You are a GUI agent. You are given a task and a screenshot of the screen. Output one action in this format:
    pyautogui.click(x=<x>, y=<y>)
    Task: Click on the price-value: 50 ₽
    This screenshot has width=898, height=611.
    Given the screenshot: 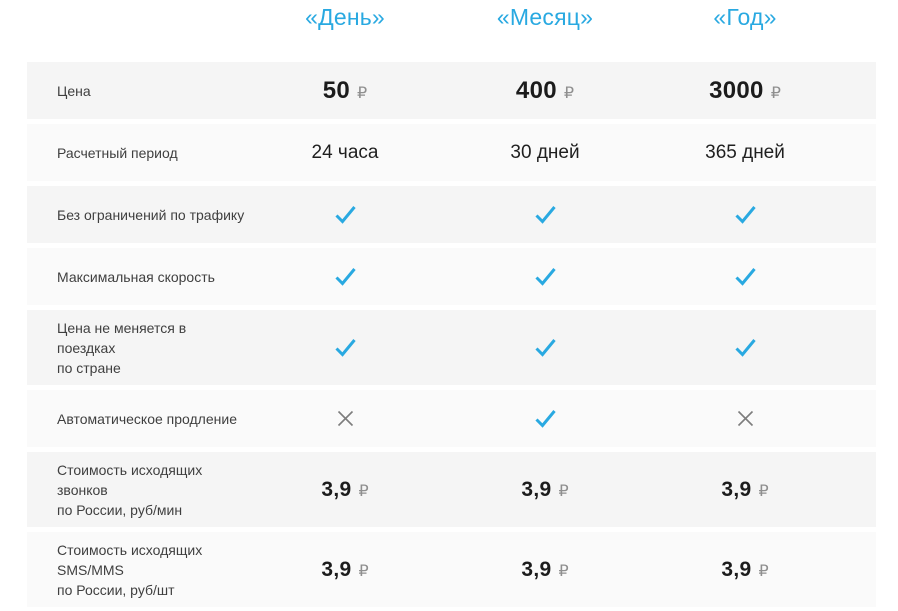 What is the action you would take?
    pyautogui.click(x=345, y=91)
    